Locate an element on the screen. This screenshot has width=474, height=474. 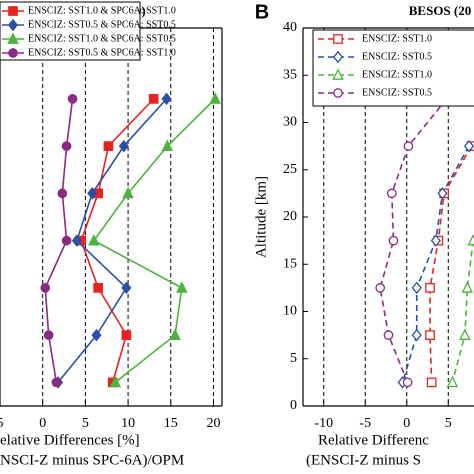
x-axis-label: Relative Differenc is located at coordinates (373, 440).